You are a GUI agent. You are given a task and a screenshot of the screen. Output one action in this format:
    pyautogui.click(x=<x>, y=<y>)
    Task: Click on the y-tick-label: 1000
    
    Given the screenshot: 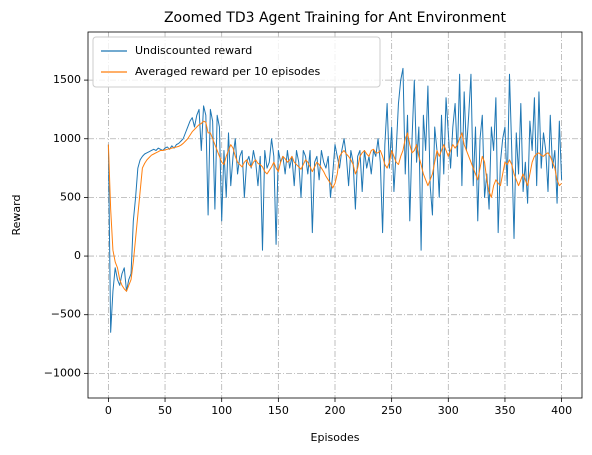 What is the action you would take?
    pyautogui.click(x=67, y=138)
    